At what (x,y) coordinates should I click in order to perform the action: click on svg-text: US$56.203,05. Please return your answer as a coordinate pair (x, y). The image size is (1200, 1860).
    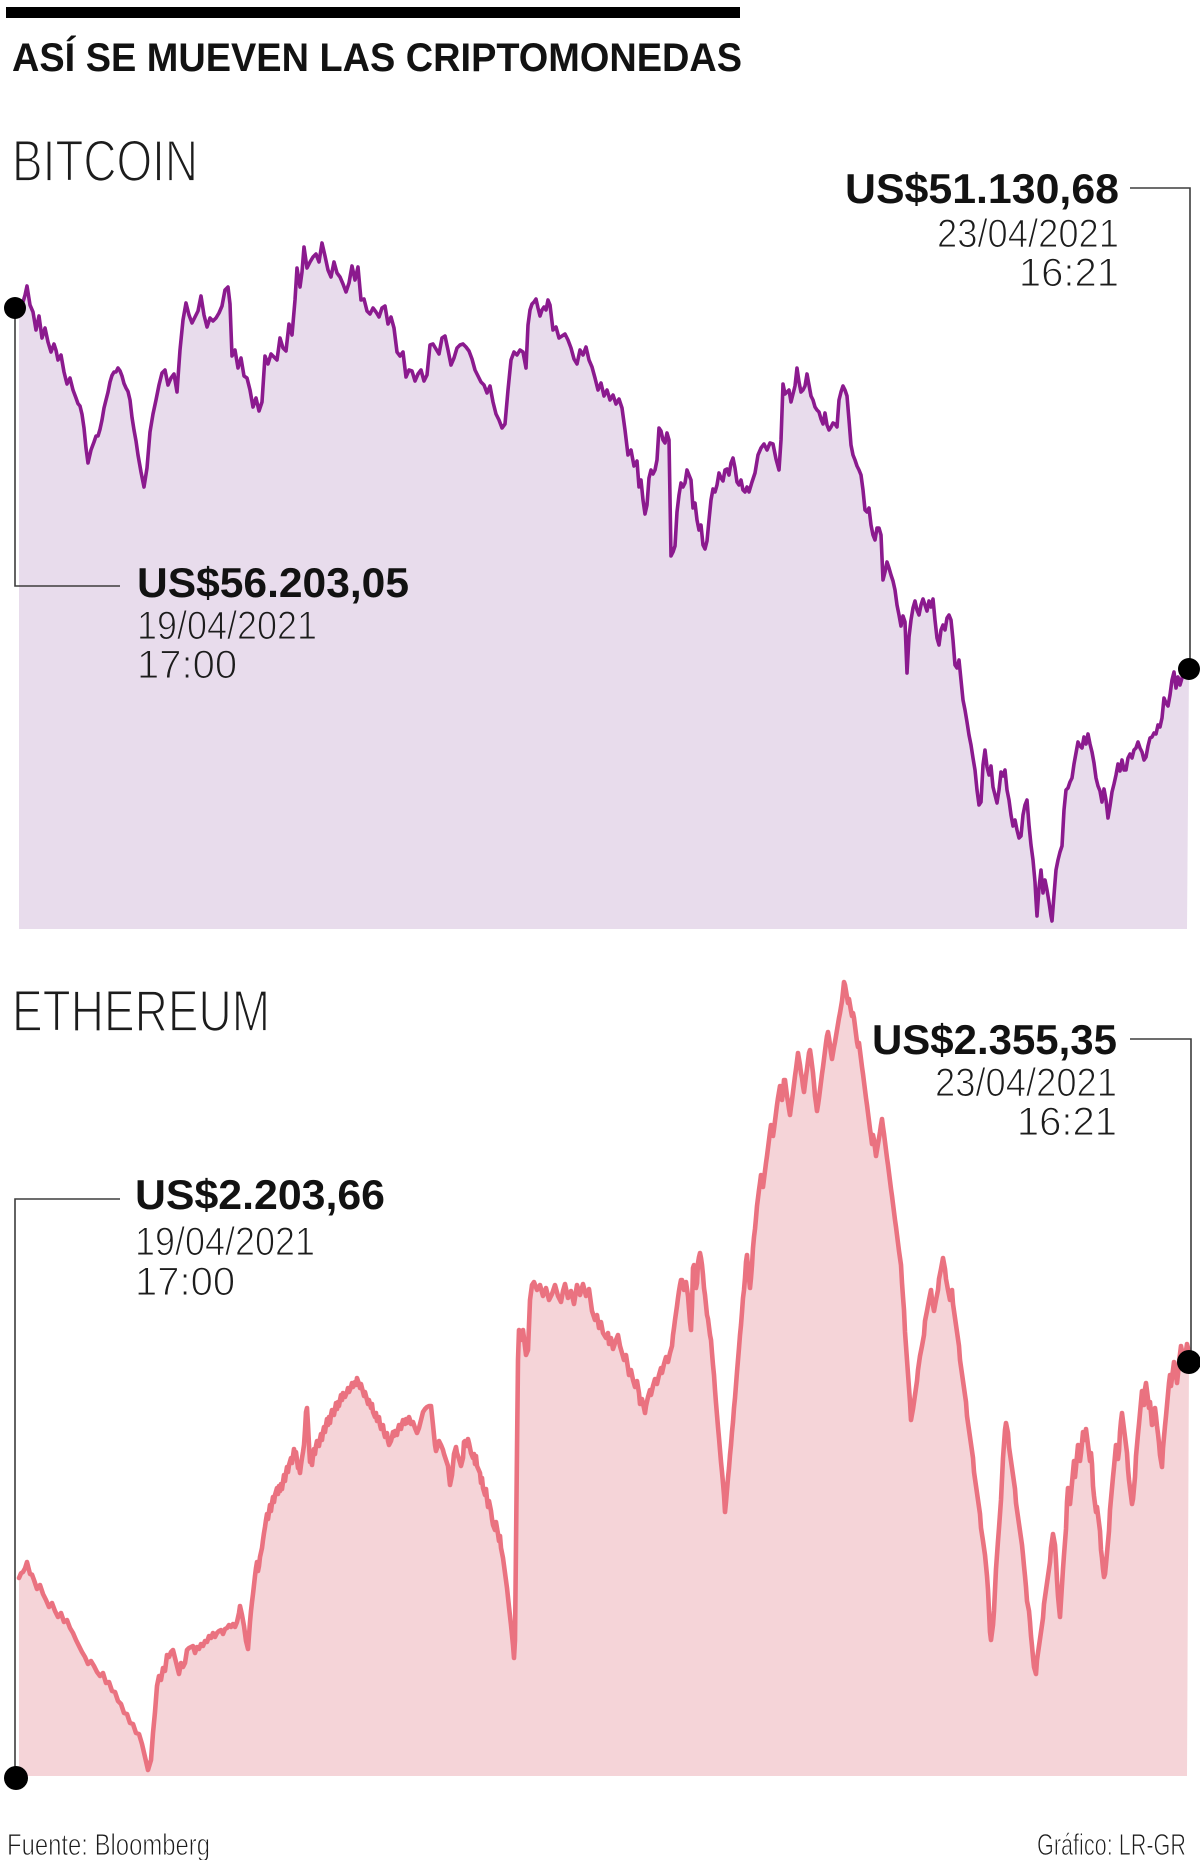
    Looking at the image, I should click on (273, 582).